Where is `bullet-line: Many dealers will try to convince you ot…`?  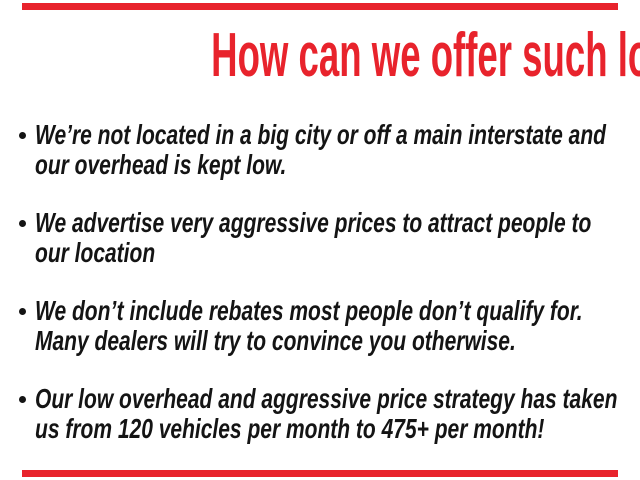
bullet-line: Many dealers will try to convince you ot… is located at coordinates (275, 340).